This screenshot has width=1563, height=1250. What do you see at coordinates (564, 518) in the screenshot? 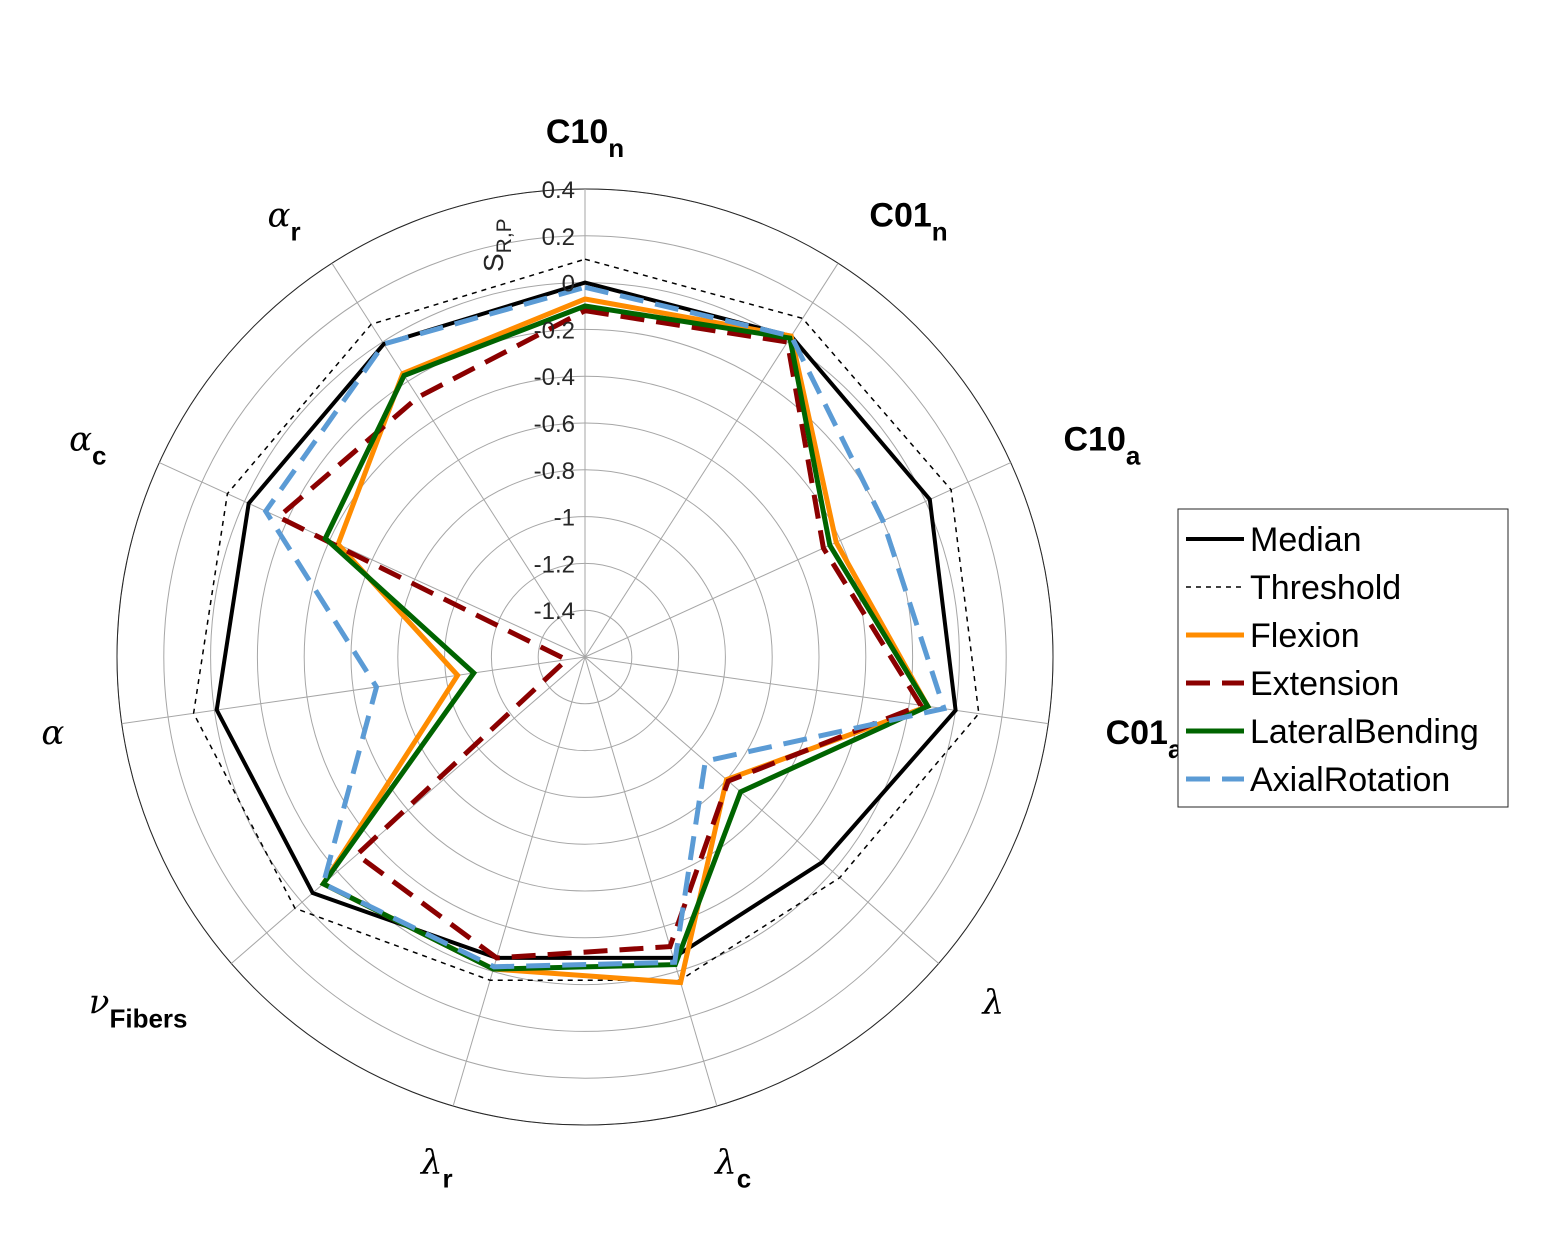
I see `radial-tick-label: -1` at bounding box center [564, 518].